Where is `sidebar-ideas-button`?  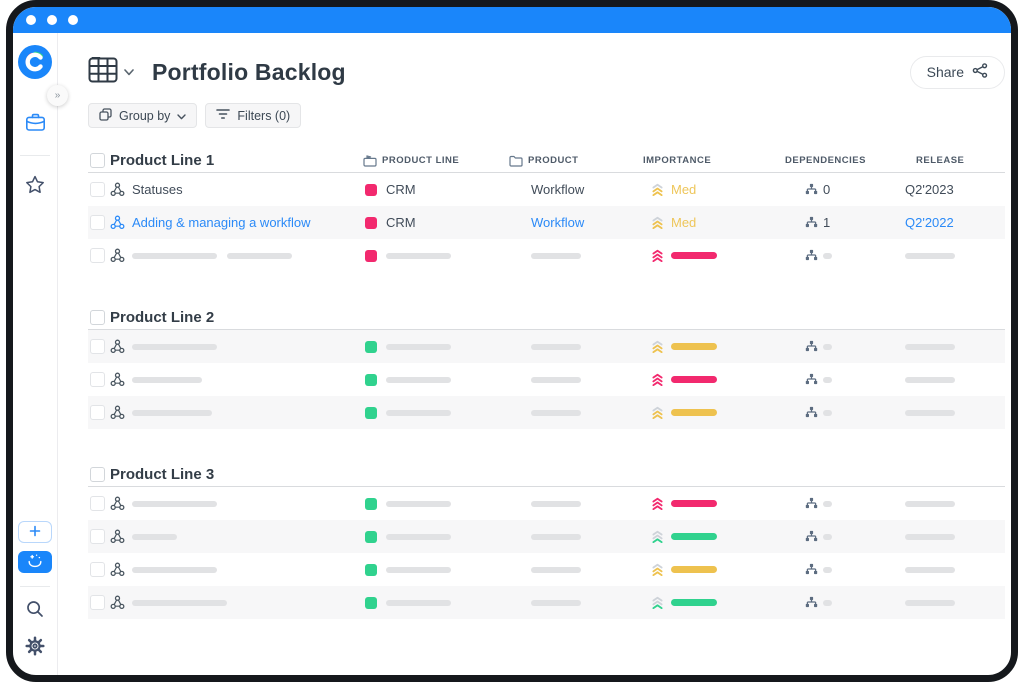 sidebar-ideas-button is located at coordinates (35, 562).